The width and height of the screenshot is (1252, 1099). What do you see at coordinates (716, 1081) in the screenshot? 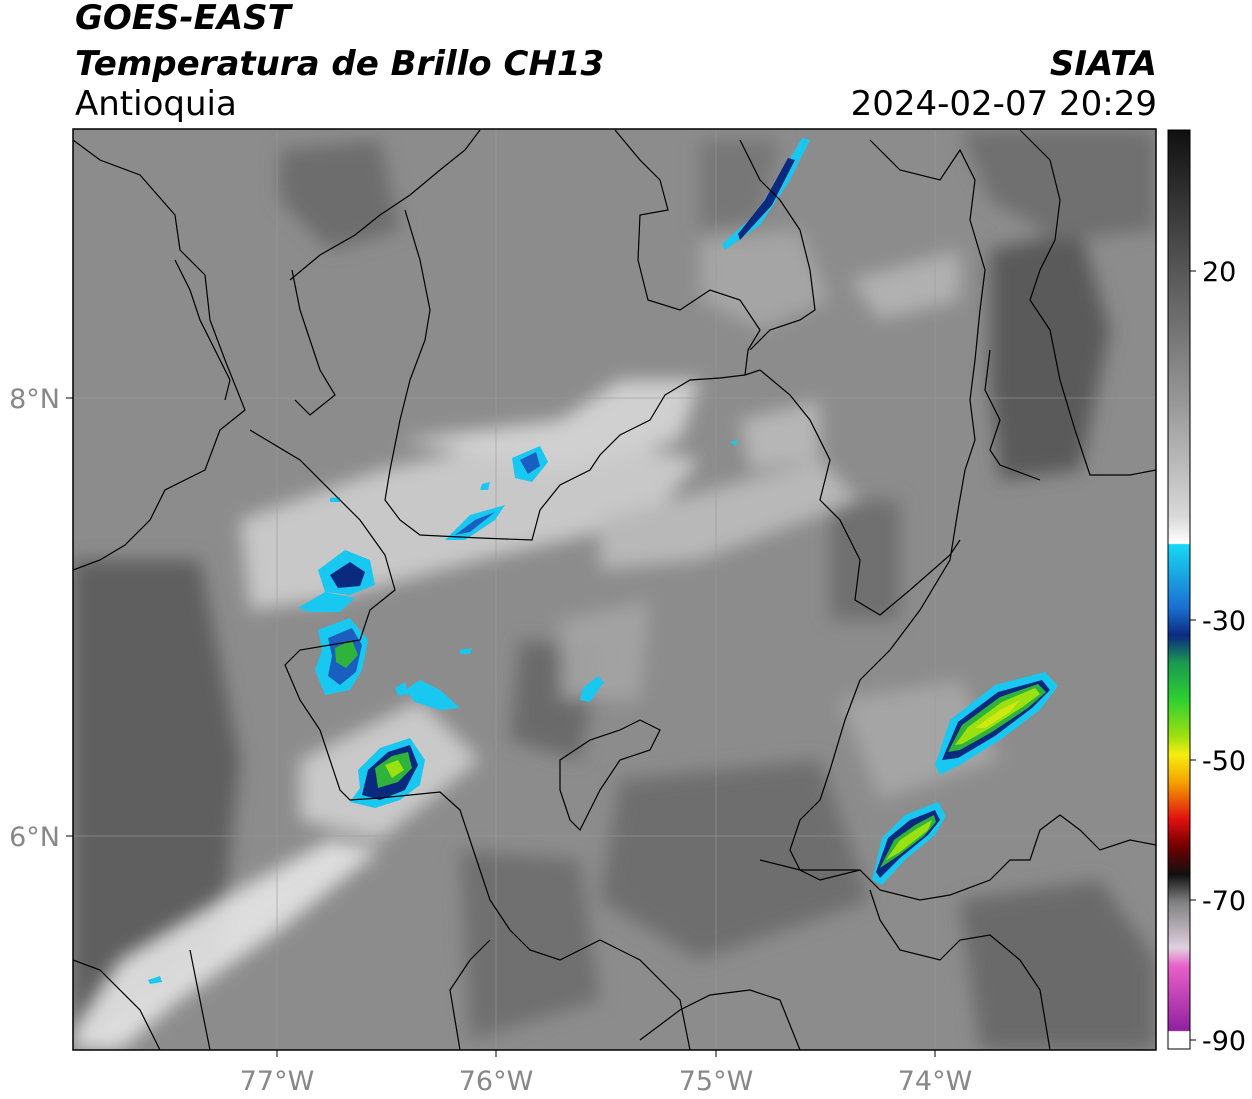
I see `lon-label-75w: 75°W` at bounding box center [716, 1081].